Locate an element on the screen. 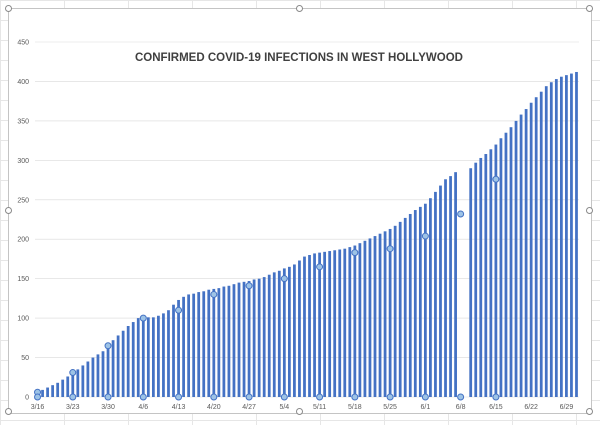 Image resolution: width=600 pixels, height=425 pixels. x-tick-label: 5/18 is located at coordinates (355, 407).